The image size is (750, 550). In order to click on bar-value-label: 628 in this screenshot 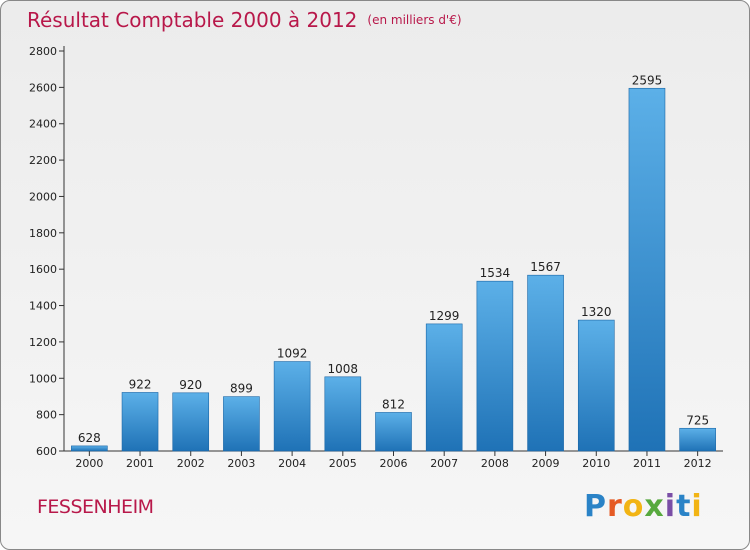, I will do `click(89, 438)`.